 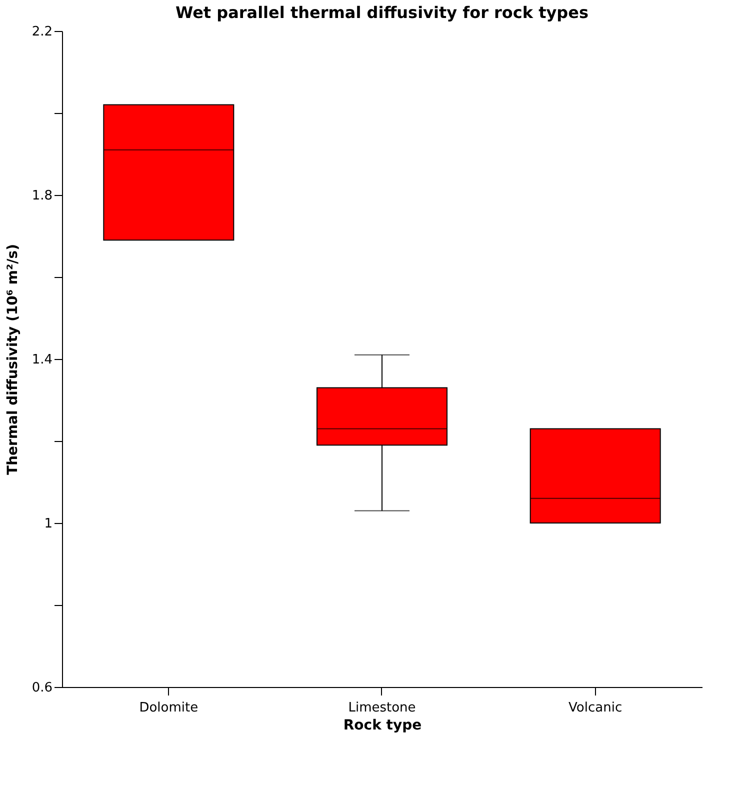 I want to click on x-tick-label: Volcanic, so click(x=595, y=708).